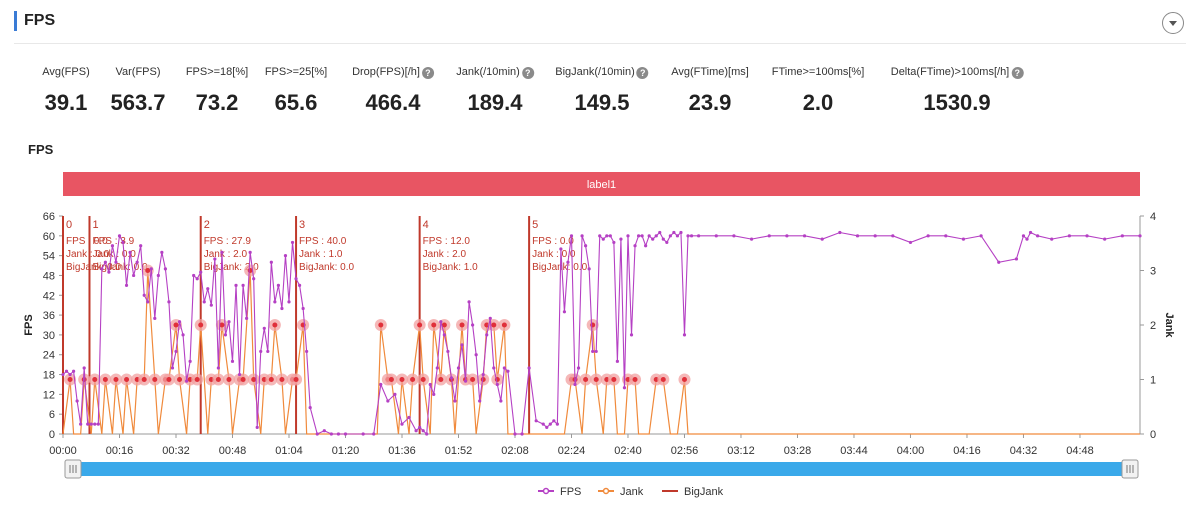 This screenshot has width=1200, height=506. What do you see at coordinates (1153, 326) in the screenshot?
I see `y2-tick-label: 2` at bounding box center [1153, 326].